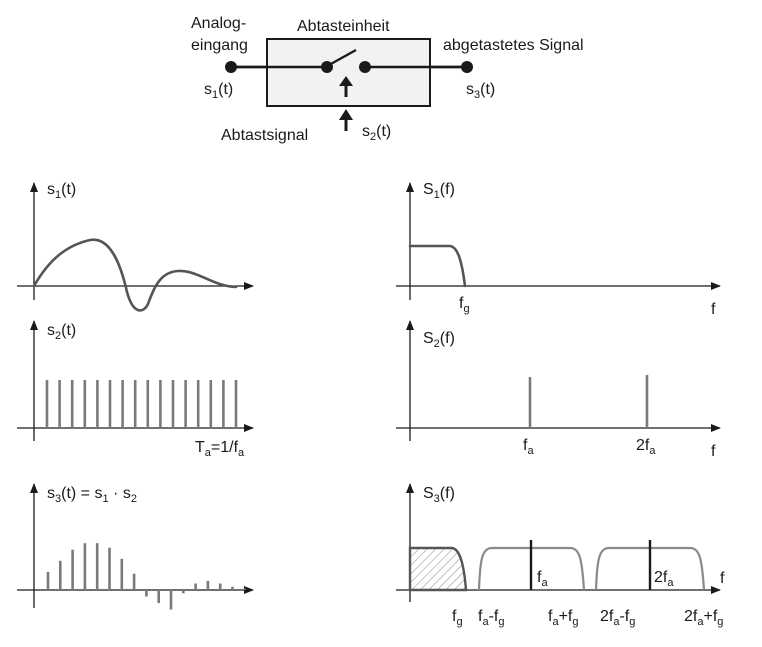  What do you see at coordinates (146, 576) in the screenshot?
I see `s3-sample-bars` at bounding box center [146, 576].